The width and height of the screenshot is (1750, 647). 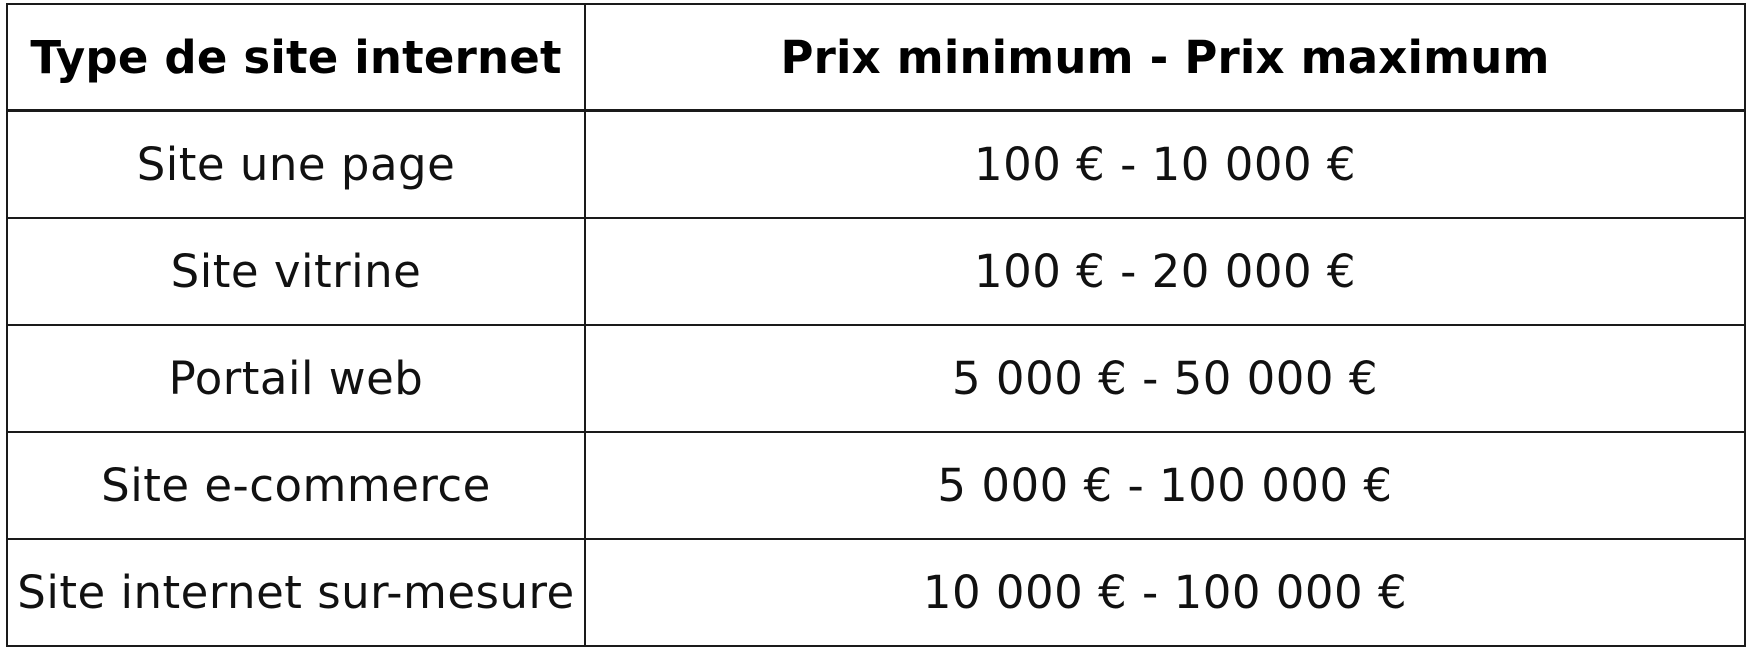 I want to click on site-type-cell: Site e-commerce, so click(x=296, y=485).